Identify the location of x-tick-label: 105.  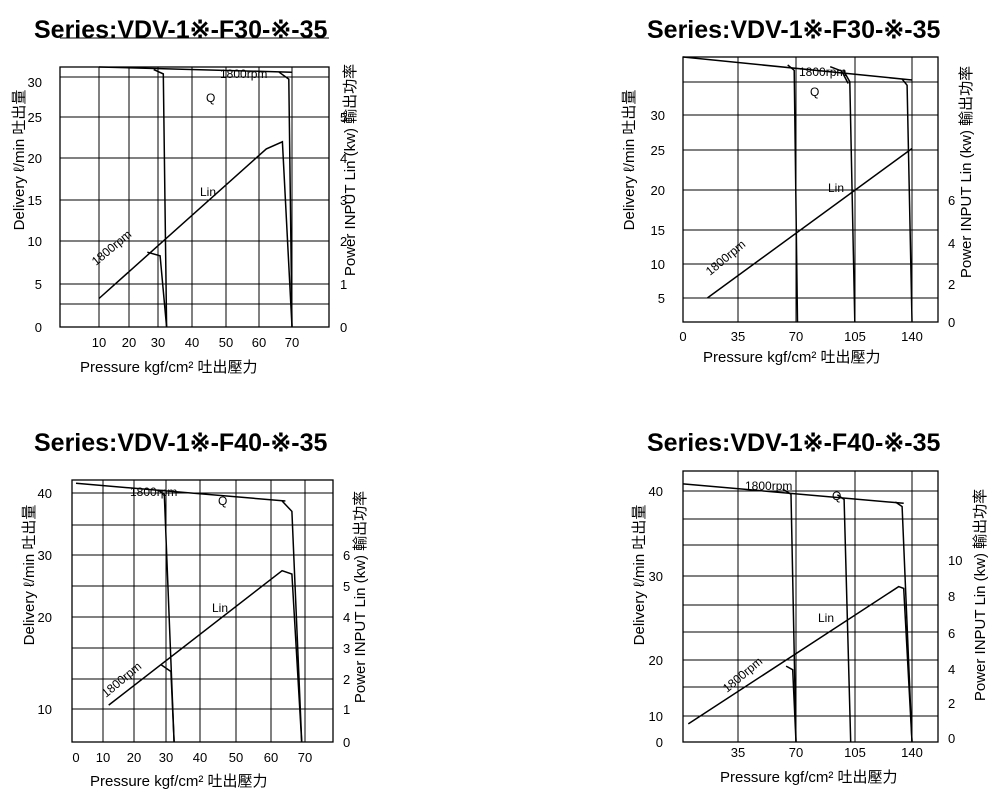
(855, 336).